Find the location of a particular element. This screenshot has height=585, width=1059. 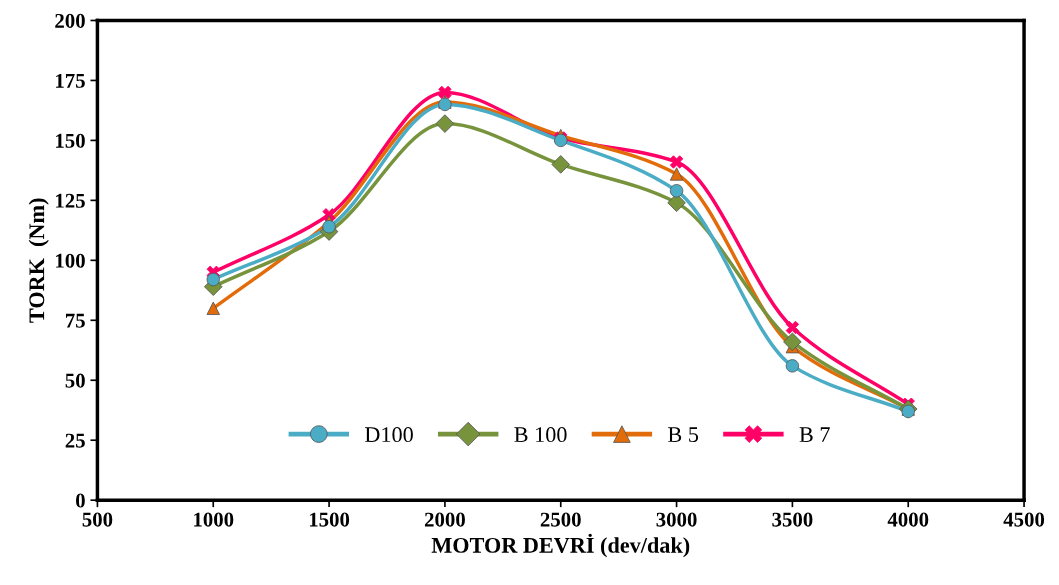

x-tick-label: 3000 is located at coordinates (676, 519).